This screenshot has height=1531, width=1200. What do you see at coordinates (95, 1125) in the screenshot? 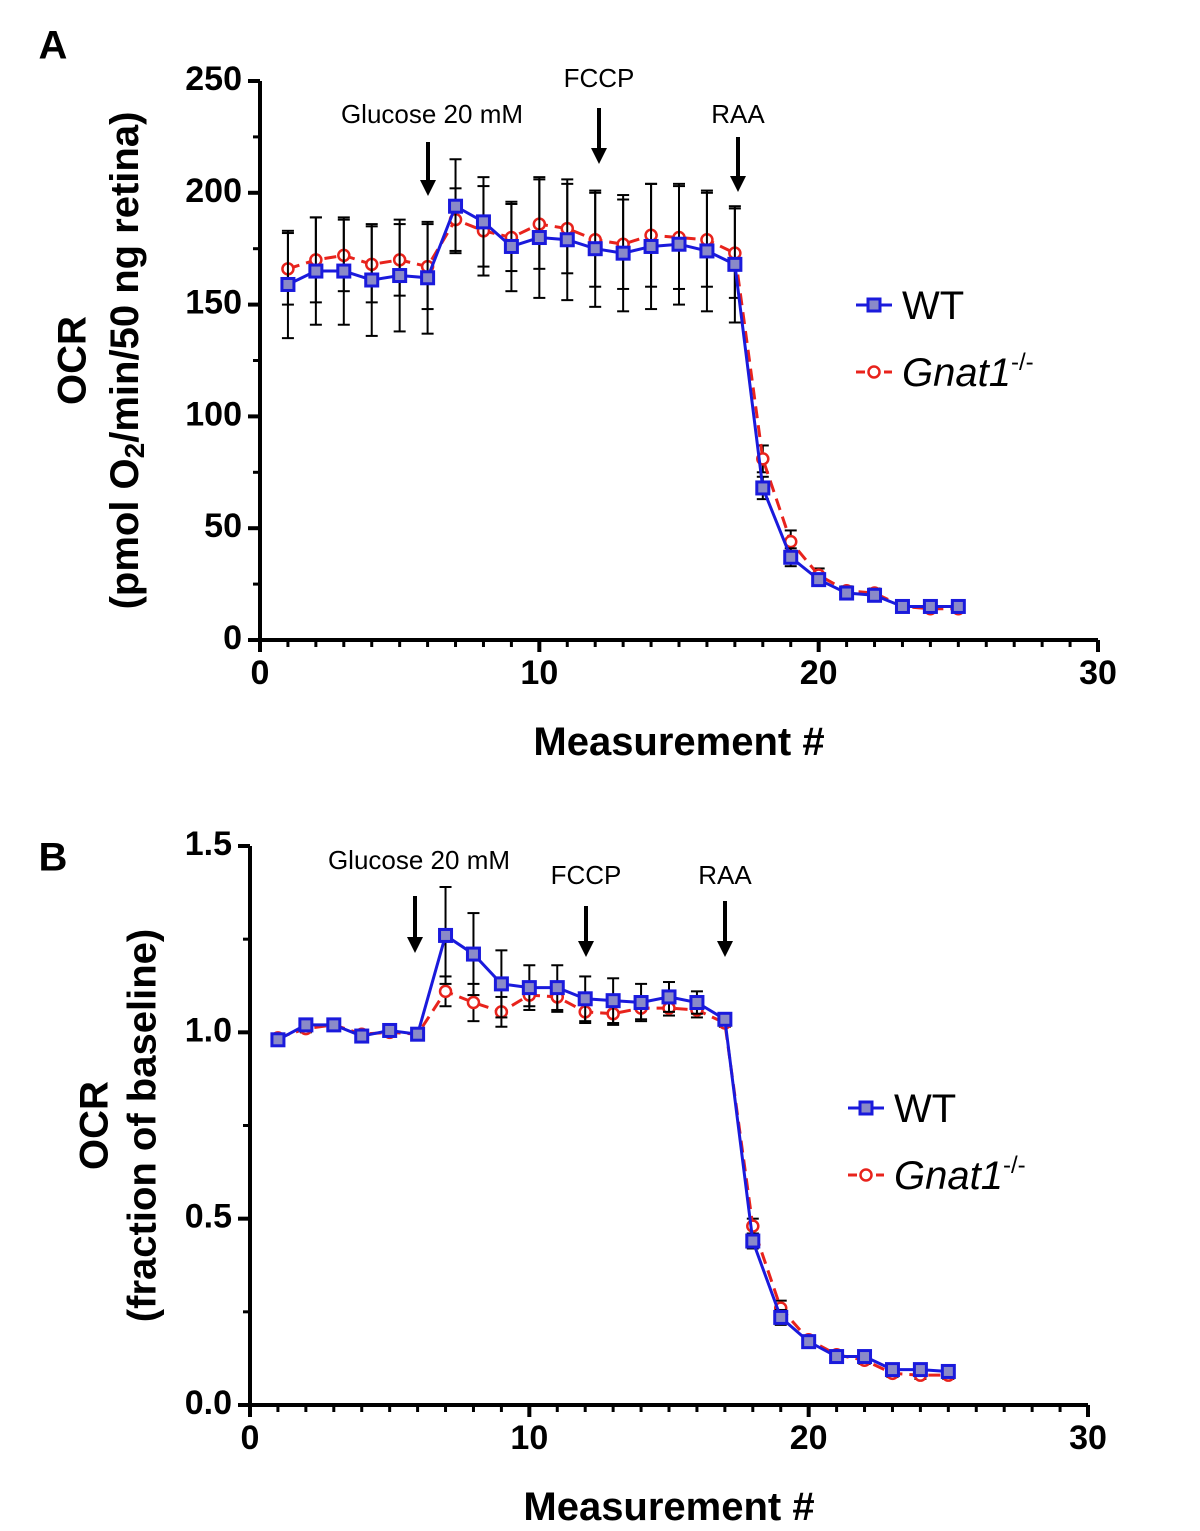
I see `y-axis-label: OCR` at bounding box center [95, 1125].